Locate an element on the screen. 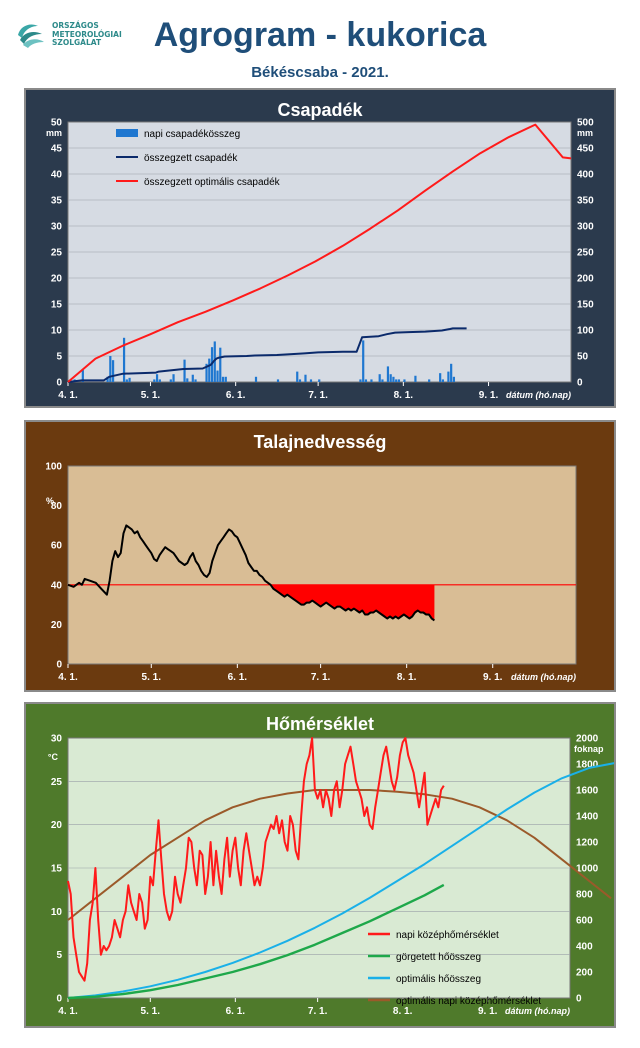 This screenshot has height=1048, width=640. left-tick-label: 80 is located at coordinates (57, 506).